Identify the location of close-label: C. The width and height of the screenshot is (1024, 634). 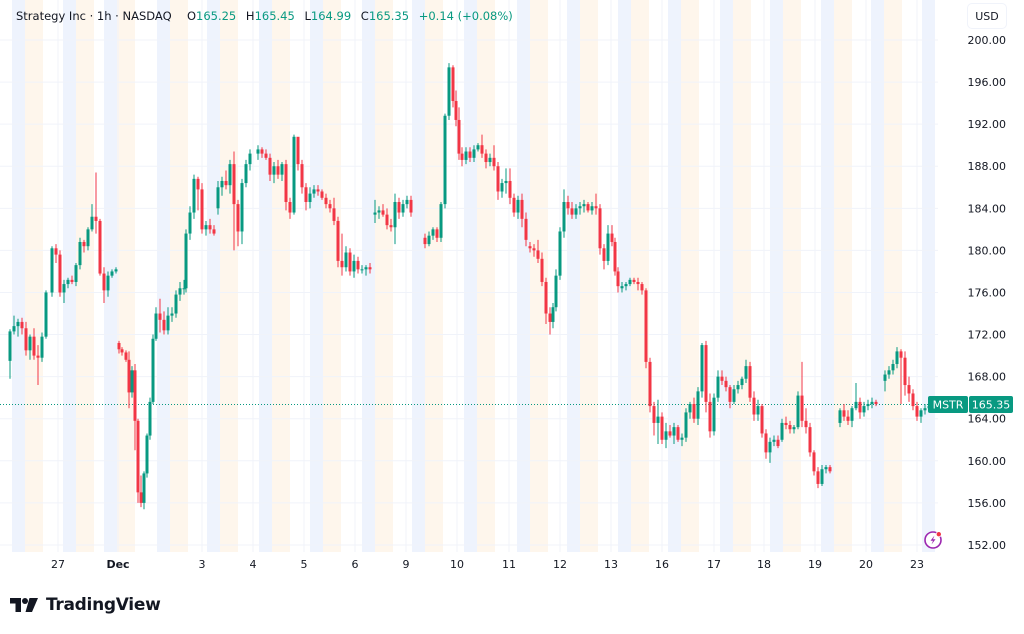
(364, 16).